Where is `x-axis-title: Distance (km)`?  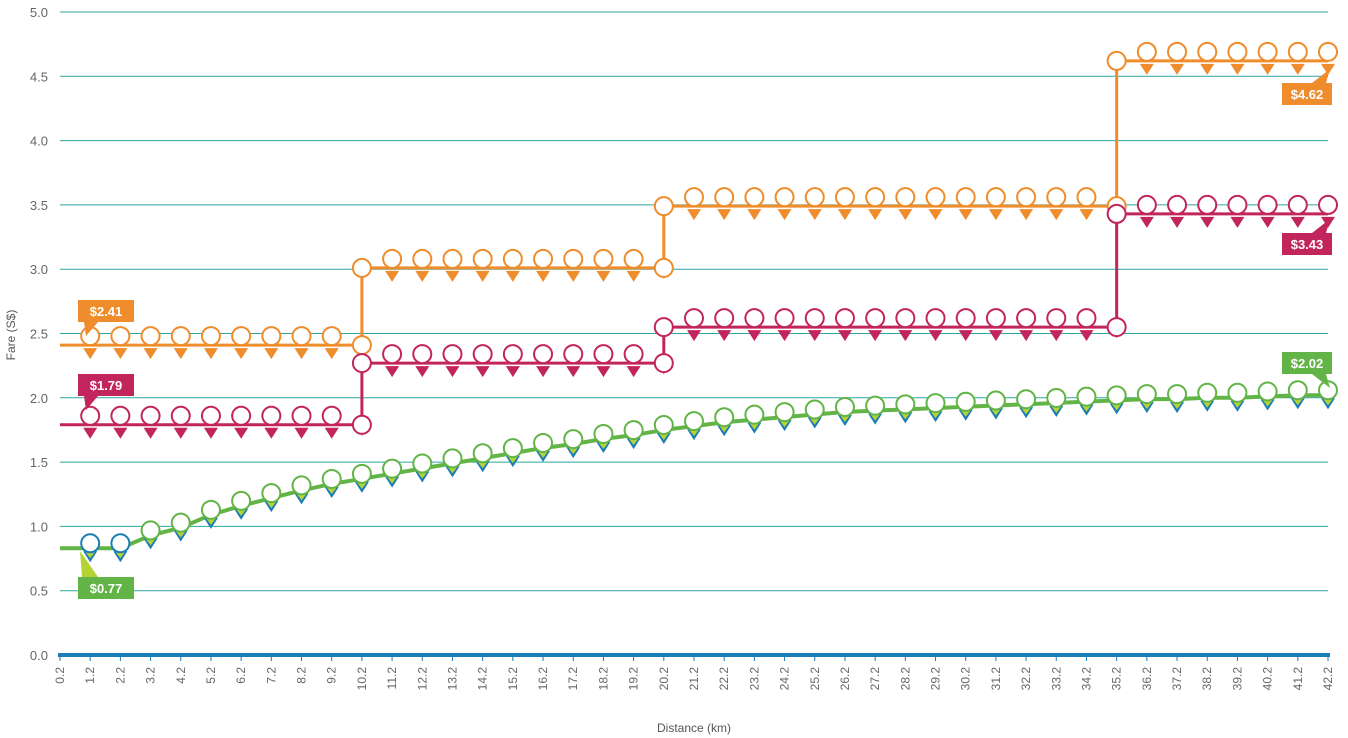 x-axis-title: Distance (km) is located at coordinates (694, 728).